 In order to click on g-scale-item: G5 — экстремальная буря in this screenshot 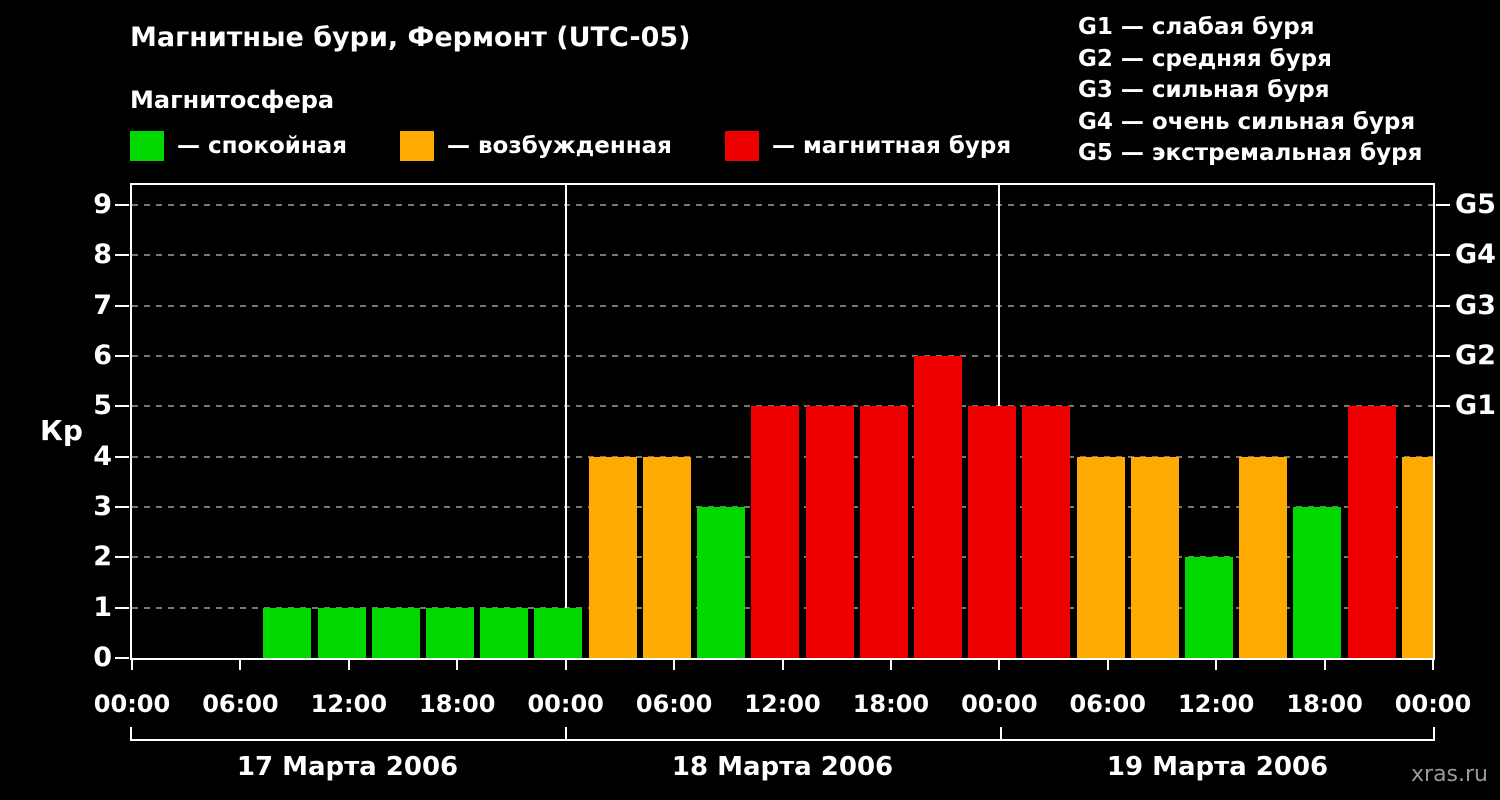, I will do `click(1250, 153)`.